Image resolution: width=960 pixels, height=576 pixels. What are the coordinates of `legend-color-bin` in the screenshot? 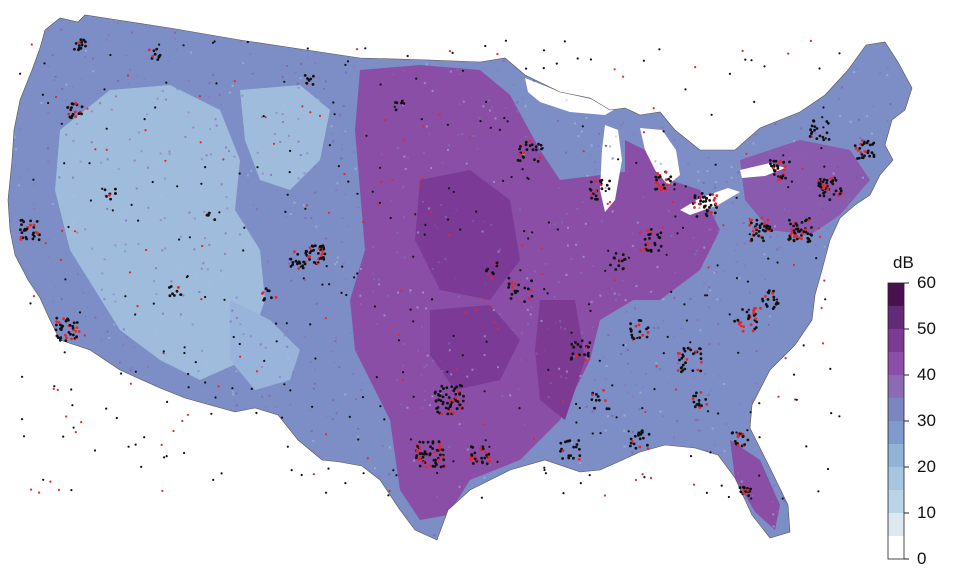 It's located at (896, 547).